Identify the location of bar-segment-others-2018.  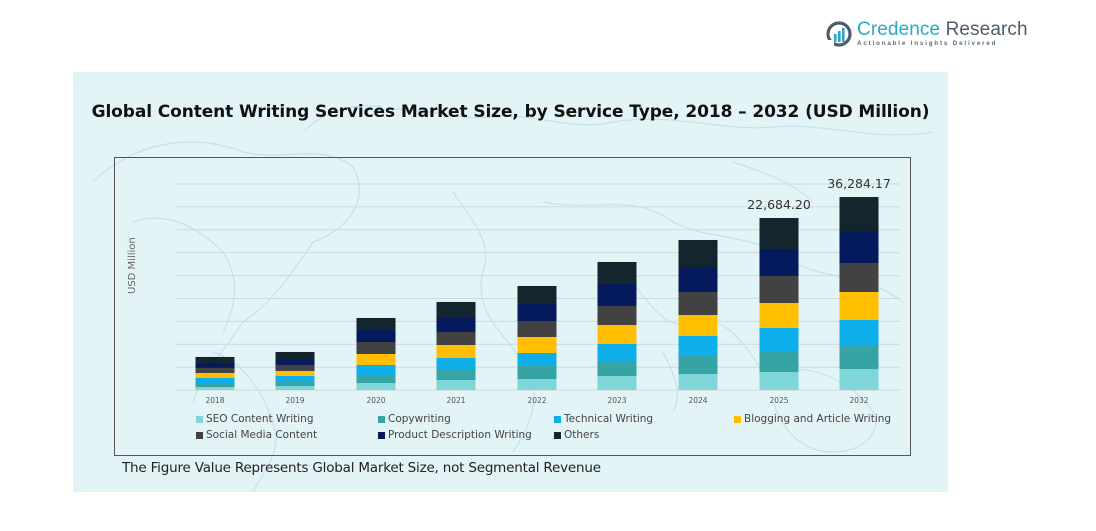
(215, 359).